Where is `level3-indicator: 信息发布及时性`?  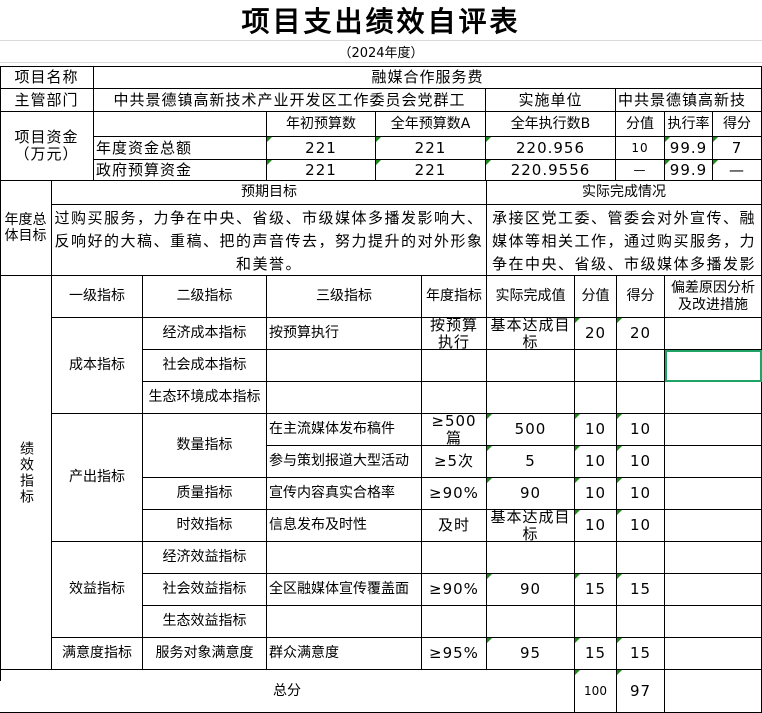
level3-indicator: 信息发布及时性 is located at coordinates (344, 526).